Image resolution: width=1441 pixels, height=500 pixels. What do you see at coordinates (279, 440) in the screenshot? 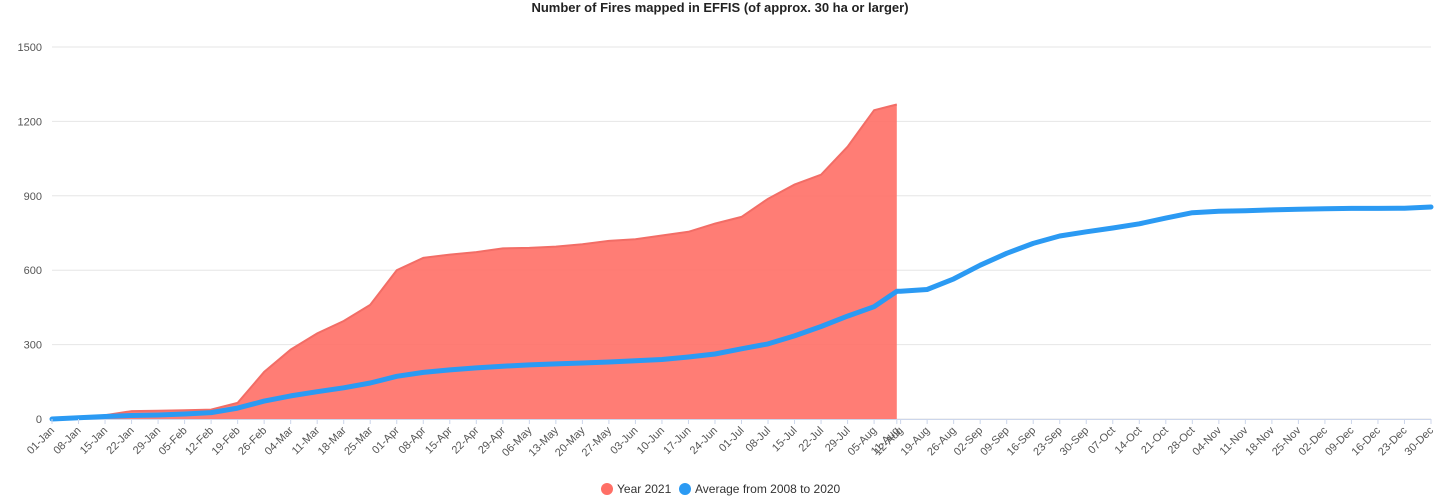
I see `x-tick-label: 04-Mar` at bounding box center [279, 440].